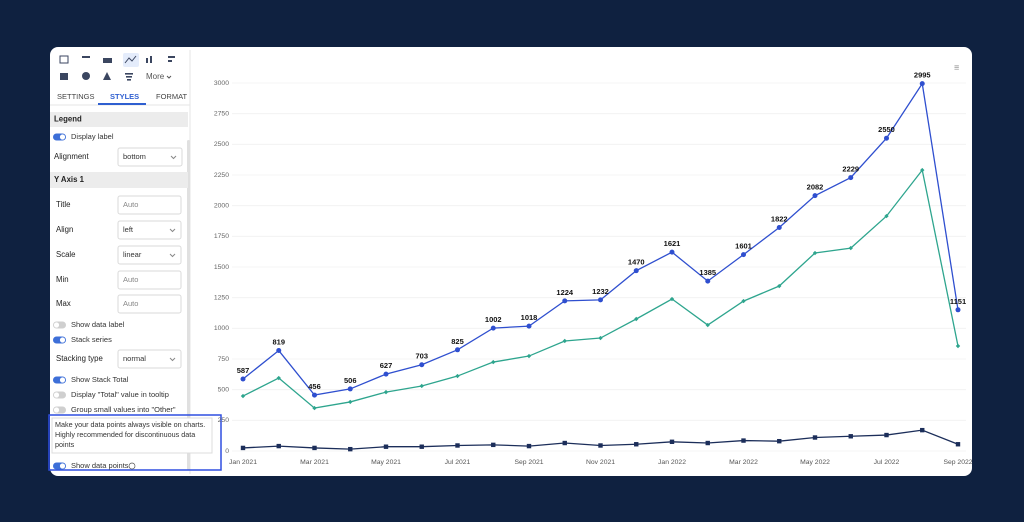 Image resolution: width=1024 pixels, height=522 pixels. Describe the element at coordinates (134, 358) in the screenshot. I see `select-value: normal` at that location.